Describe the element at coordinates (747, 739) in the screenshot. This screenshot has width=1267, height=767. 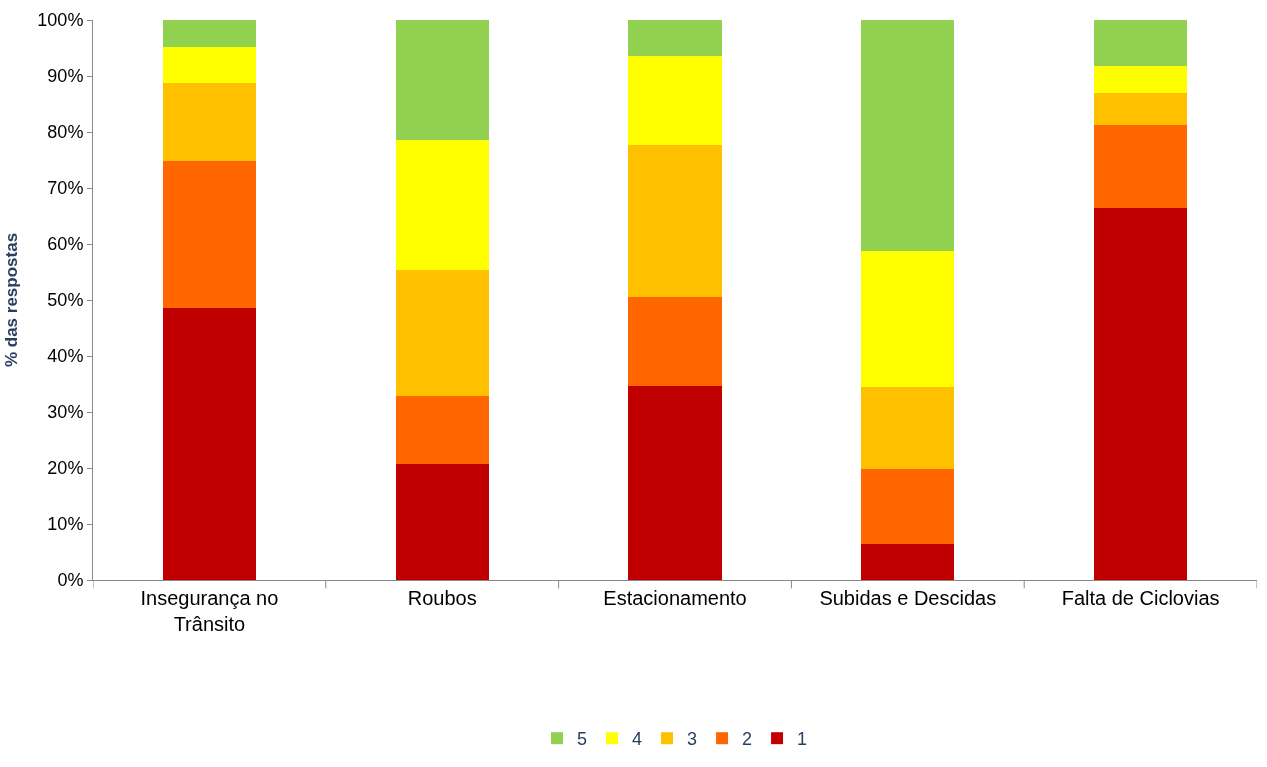
I see `legend-label: 2` at that location.